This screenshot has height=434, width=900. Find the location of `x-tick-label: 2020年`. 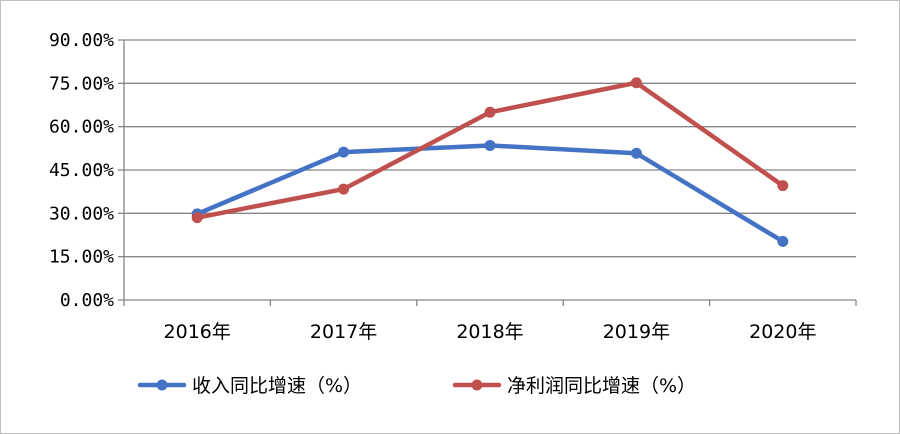

x-tick-label: 2020年 is located at coordinates (782, 332).